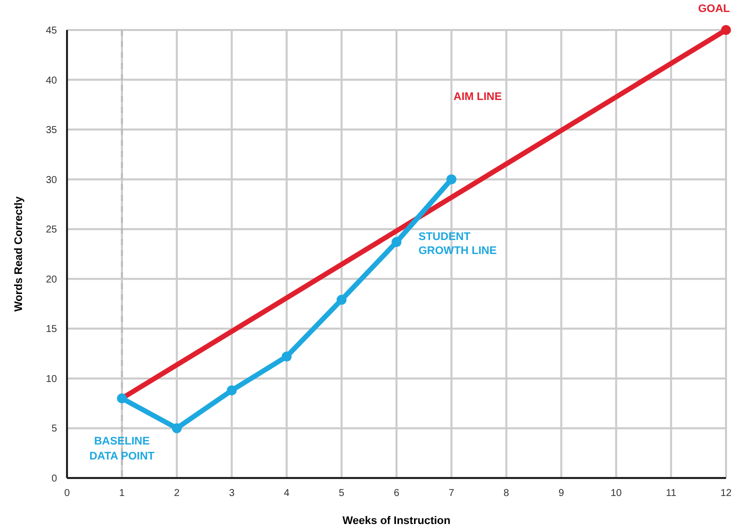 The width and height of the screenshot is (736, 532). What do you see at coordinates (451, 493) in the screenshot?
I see `x-tick-label: 7` at bounding box center [451, 493].